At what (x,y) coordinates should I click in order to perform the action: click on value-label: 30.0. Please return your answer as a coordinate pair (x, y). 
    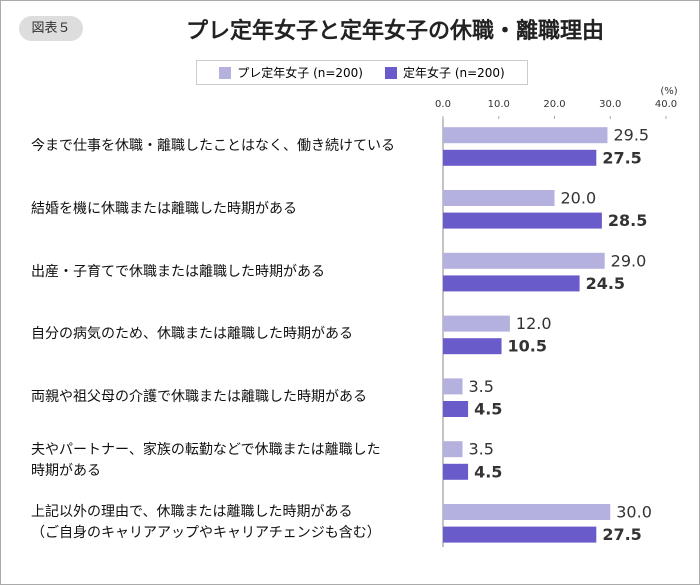
    Looking at the image, I should click on (634, 512).